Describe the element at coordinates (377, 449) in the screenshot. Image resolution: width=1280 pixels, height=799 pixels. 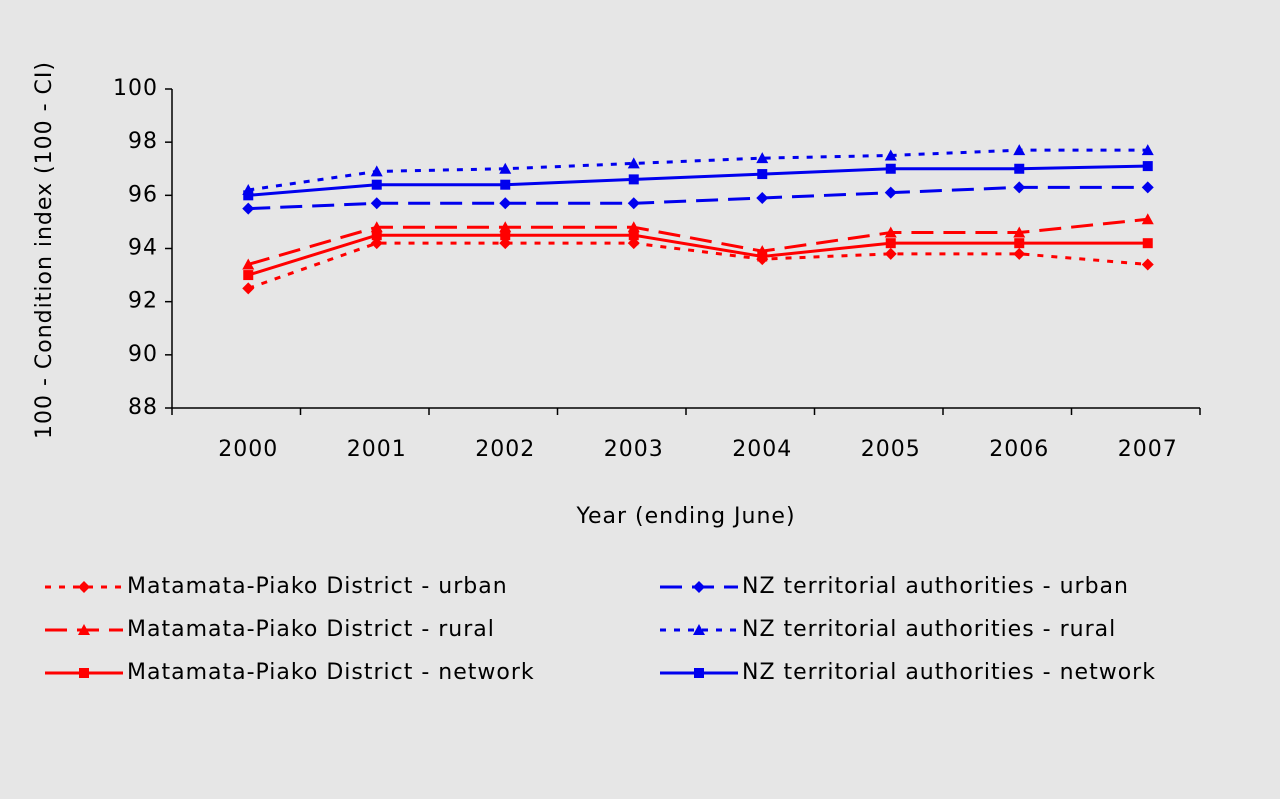
I see `x-tick-label: 2001` at that location.